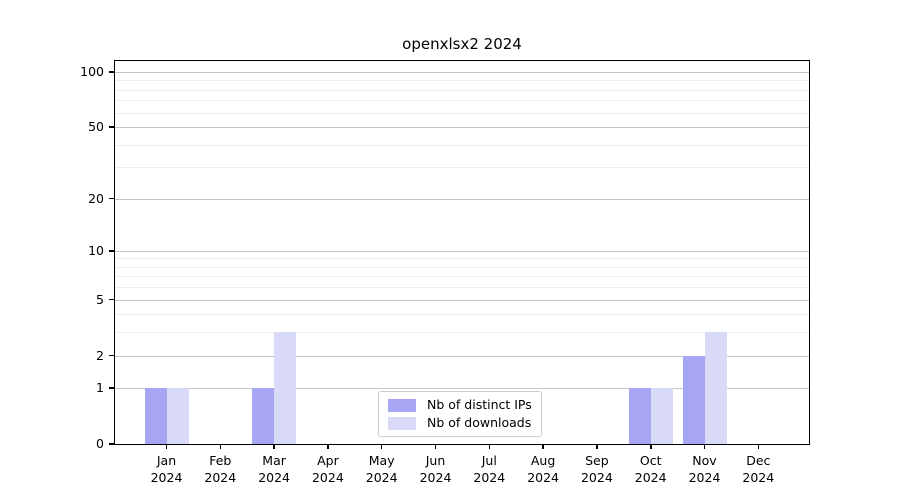  Describe the element at coordinates (460, 414) in the screenshot. I see `legend: Nb of distinct IPs Nb of downloads` at that location.